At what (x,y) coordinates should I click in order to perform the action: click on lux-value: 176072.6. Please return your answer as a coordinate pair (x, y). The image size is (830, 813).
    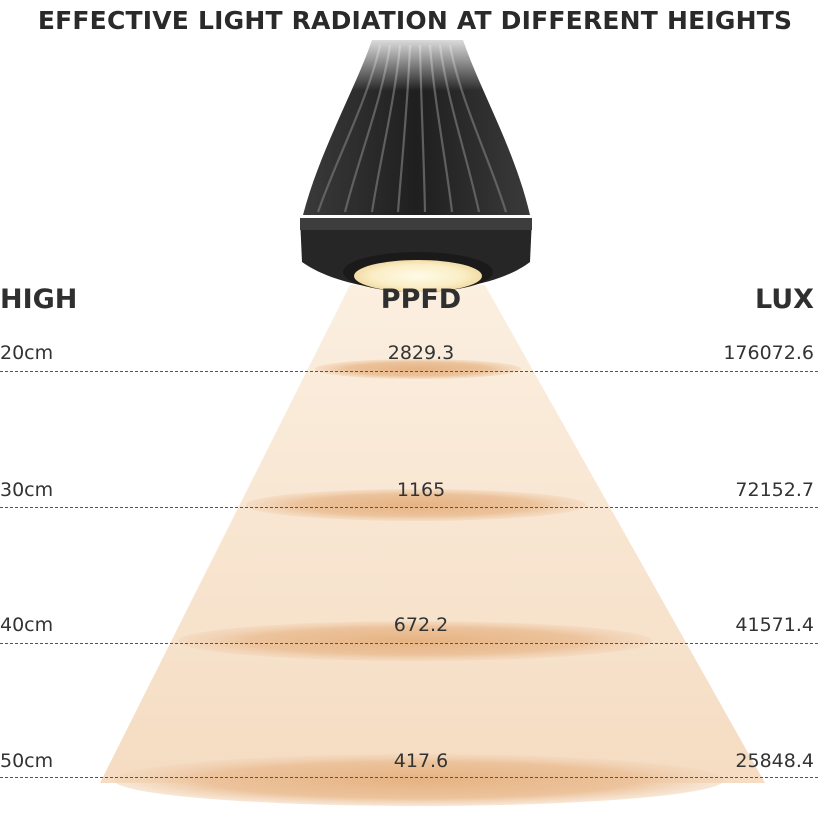
    Looking at the image, I should click on (768, 353).